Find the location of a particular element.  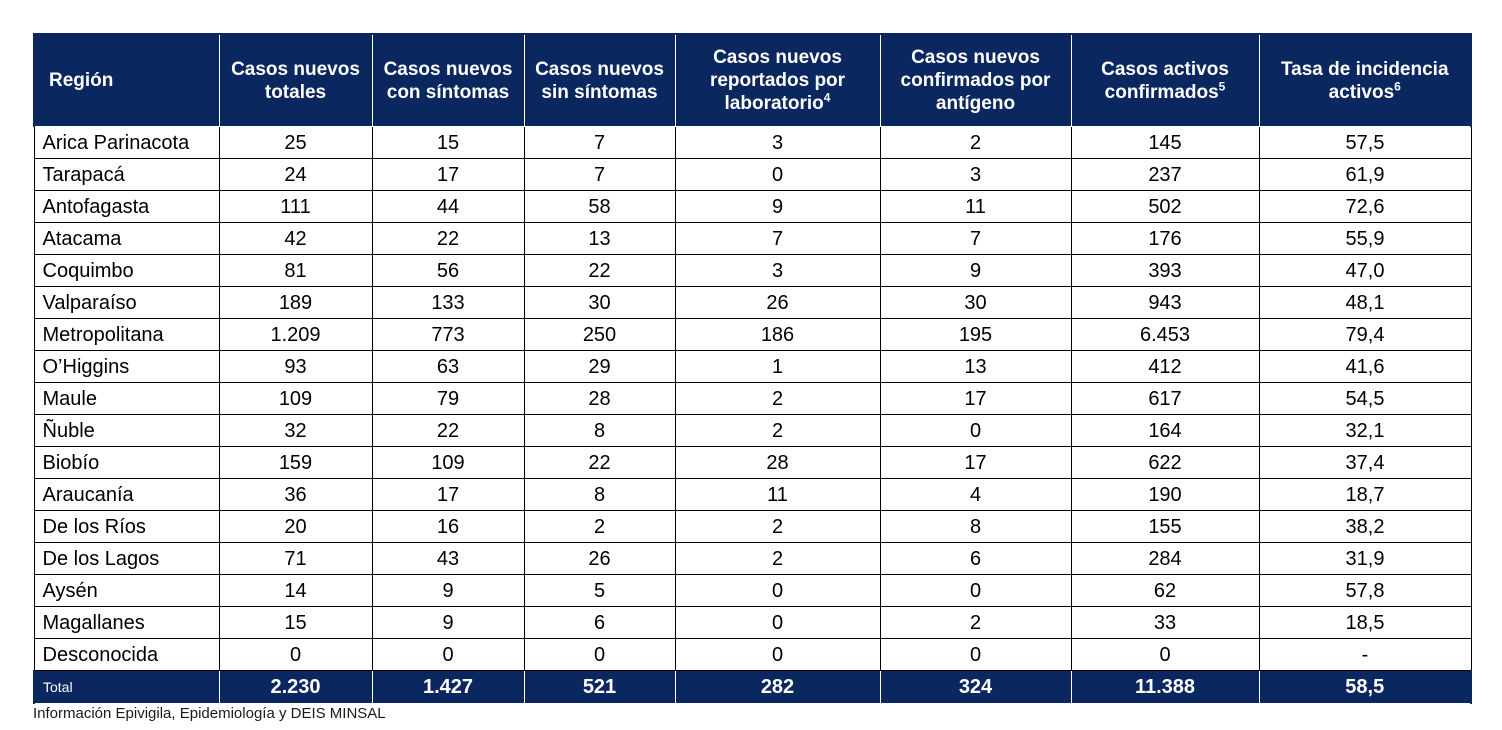

value-cell: 943 is located at coordinates (1165, 302).